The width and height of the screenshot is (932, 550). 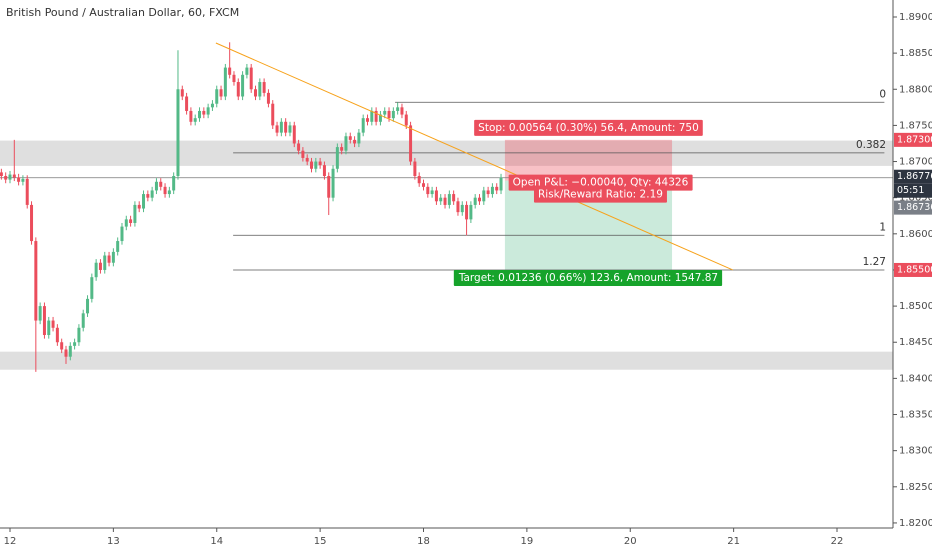 I want to click on stop-price-box, so click(x=913, y=139).